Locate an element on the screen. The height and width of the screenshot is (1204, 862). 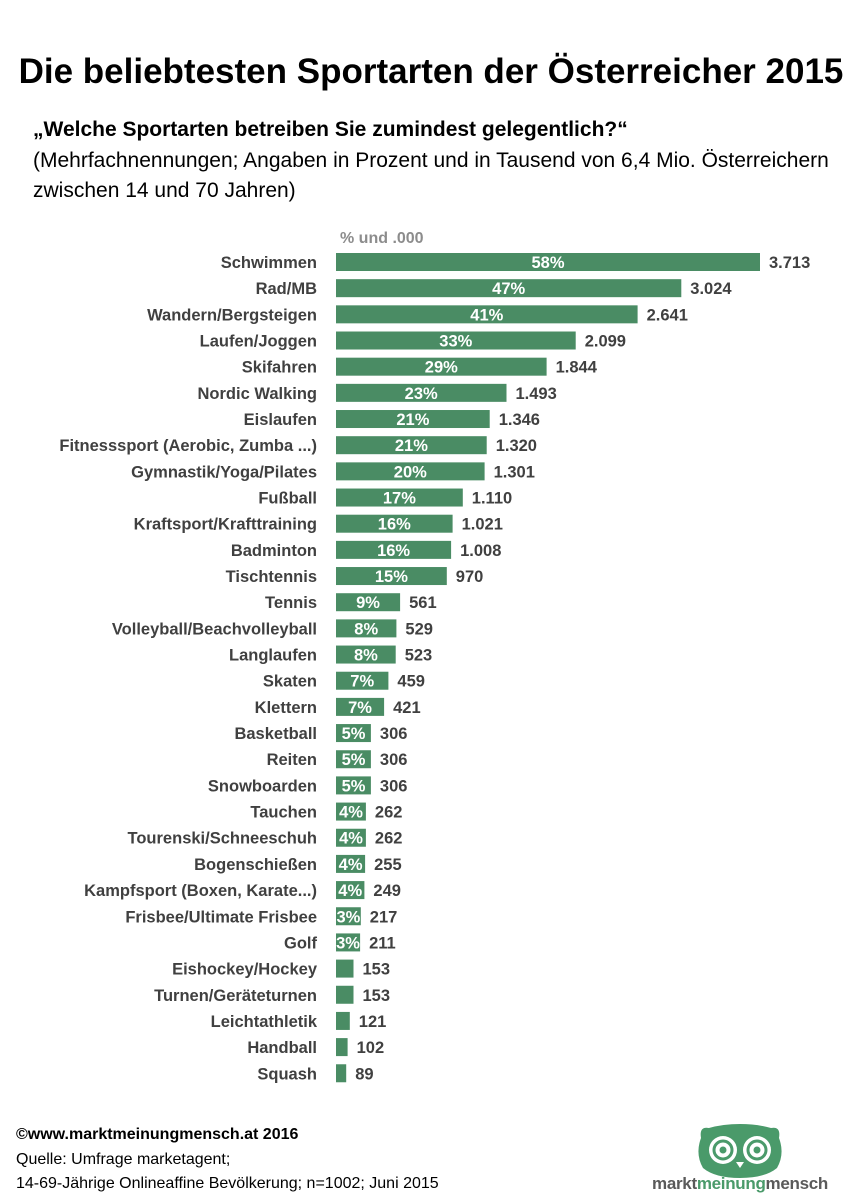
percent-label: 23% is located at coordinates (421, 394).